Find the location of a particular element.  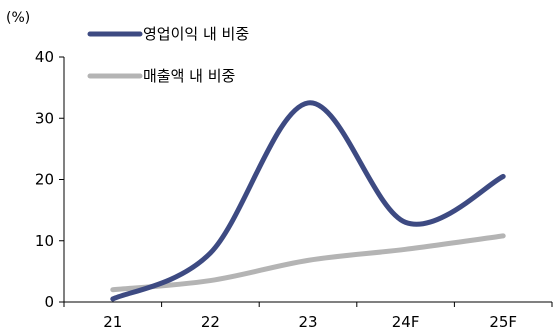

legend-label-1: 영업이익 내 비중 is located at coordinates (196, 34).